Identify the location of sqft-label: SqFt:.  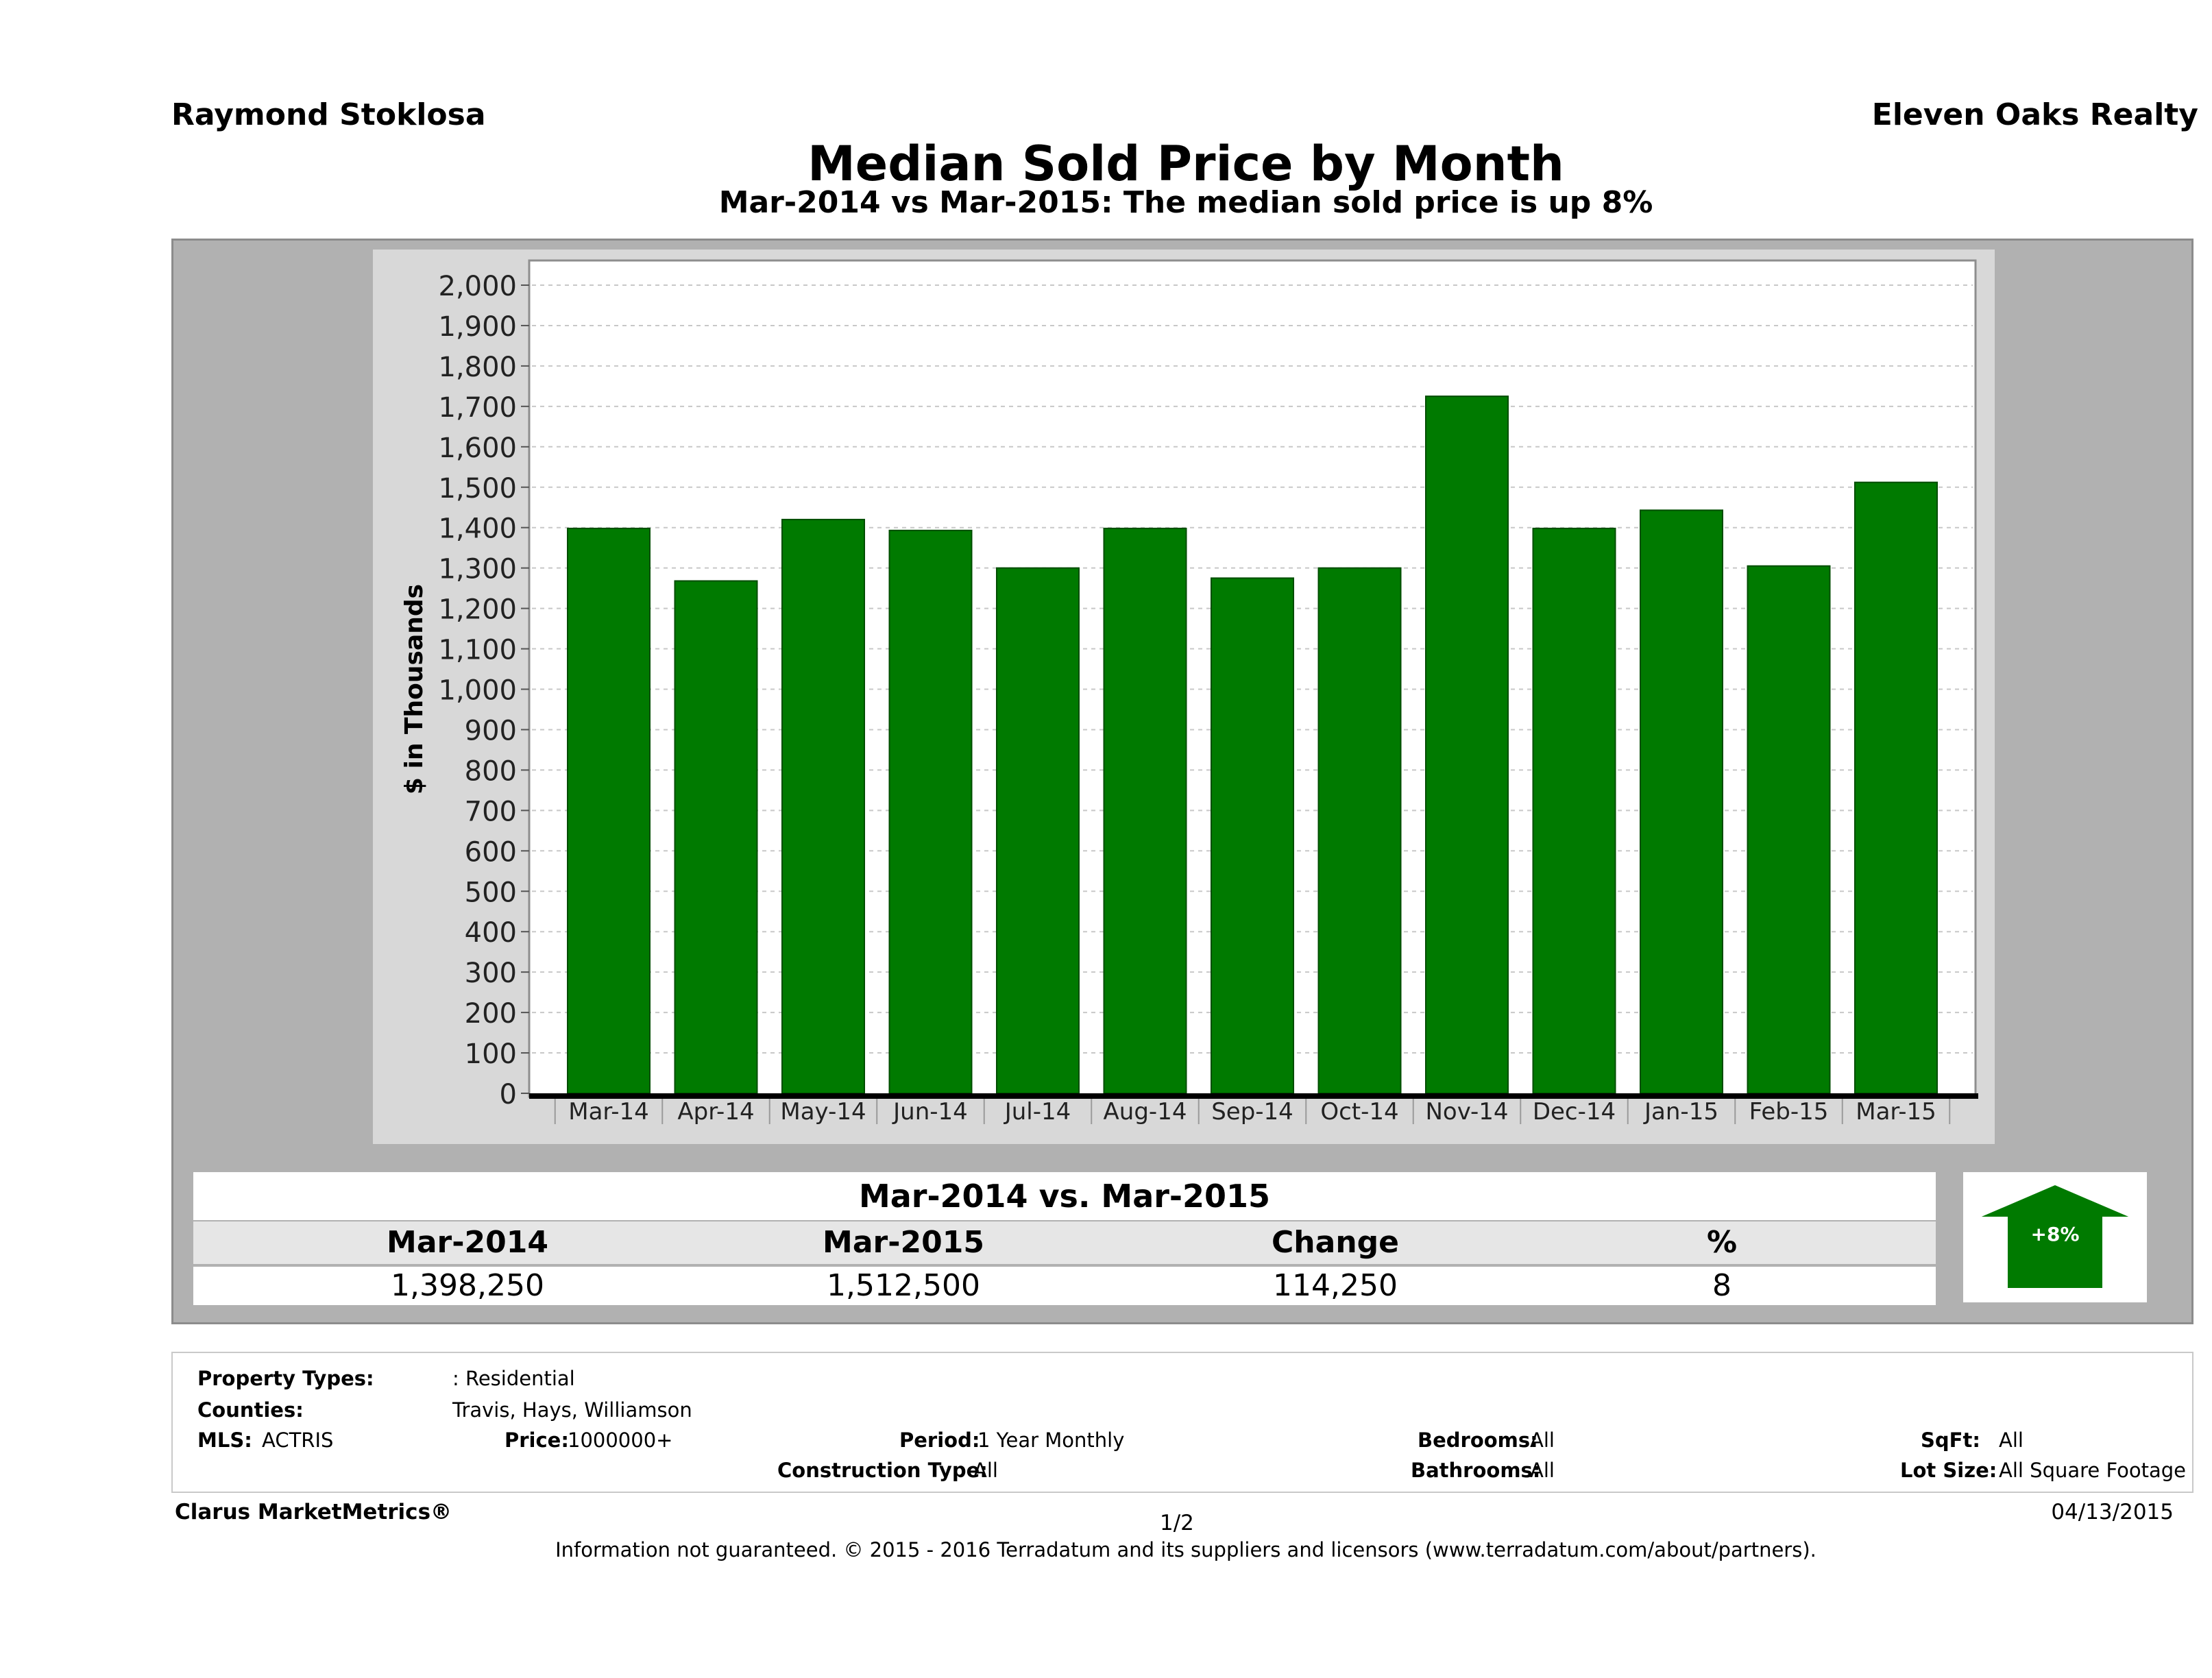
(1951, 1440).